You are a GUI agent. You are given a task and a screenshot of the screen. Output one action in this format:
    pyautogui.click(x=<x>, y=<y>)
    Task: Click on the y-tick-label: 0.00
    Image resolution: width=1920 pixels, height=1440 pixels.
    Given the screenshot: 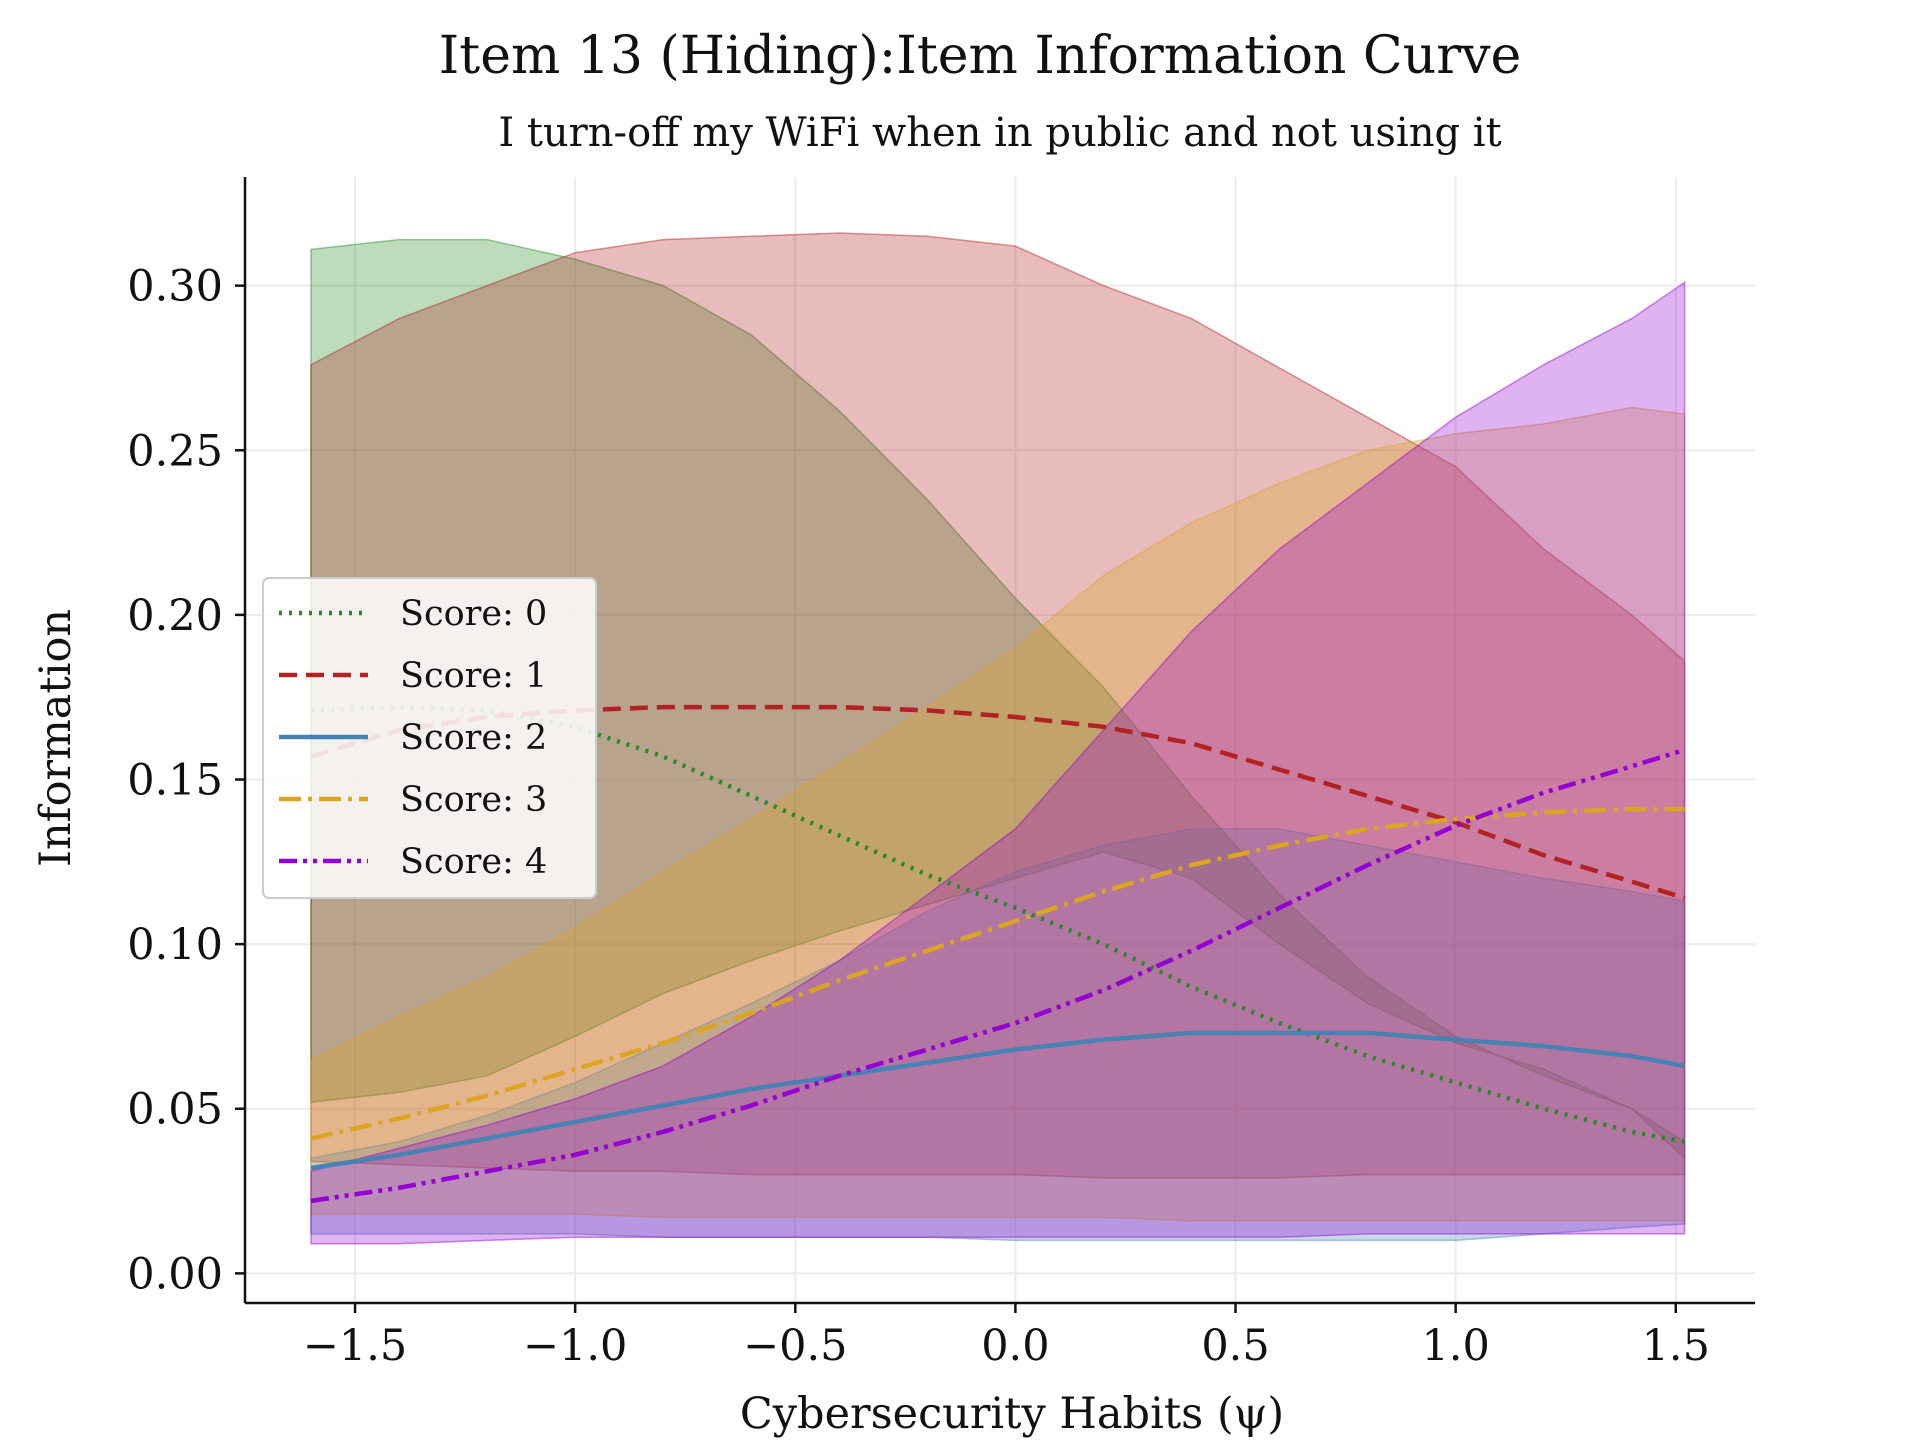 What is the action you would take?
    pyautogui.click(x=175, y=1274)
    